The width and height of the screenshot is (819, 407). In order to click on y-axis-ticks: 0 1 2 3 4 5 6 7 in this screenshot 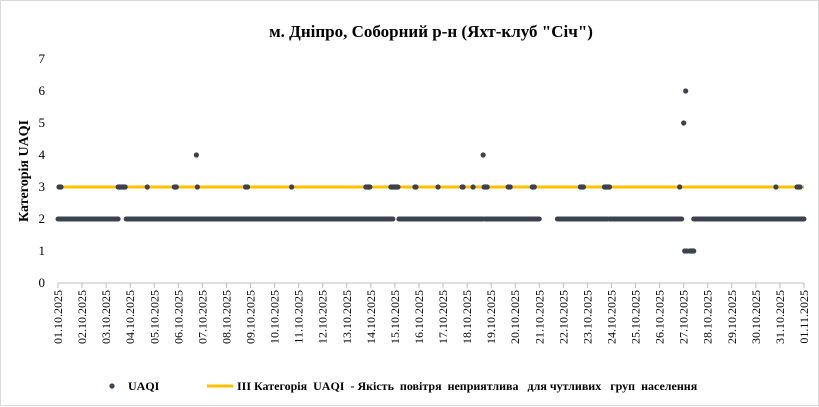, I will do `click(42, 170)`.